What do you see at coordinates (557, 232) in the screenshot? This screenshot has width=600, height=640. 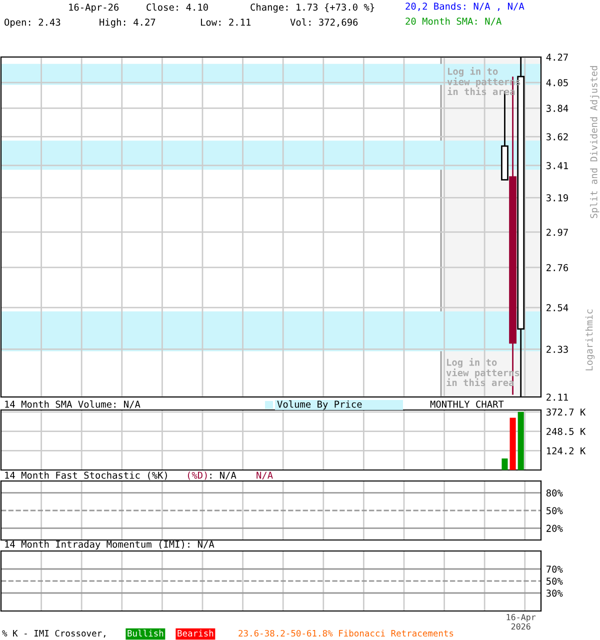 I see `y-tick-label: 2.97` at bounding box center [557, 232].